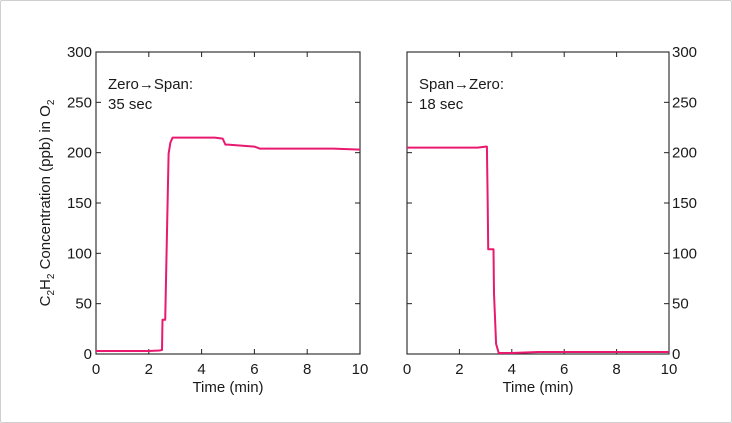 This screenshot has width=732, height=423. What do you see at coordinates (441, 104) in the screenshot?
I see `annotation-line-2: 18 sec` at bounding box center [441, 104].